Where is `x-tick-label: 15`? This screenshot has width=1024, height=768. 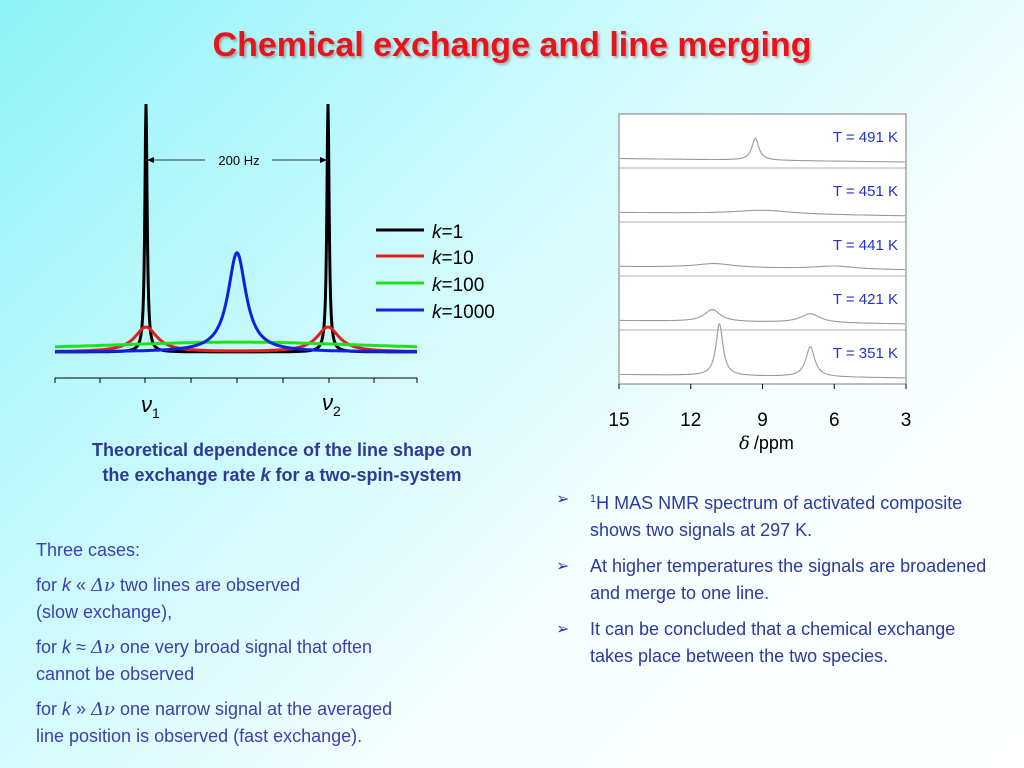
x-tick-label: 15 is located at coordinates (618, 420).